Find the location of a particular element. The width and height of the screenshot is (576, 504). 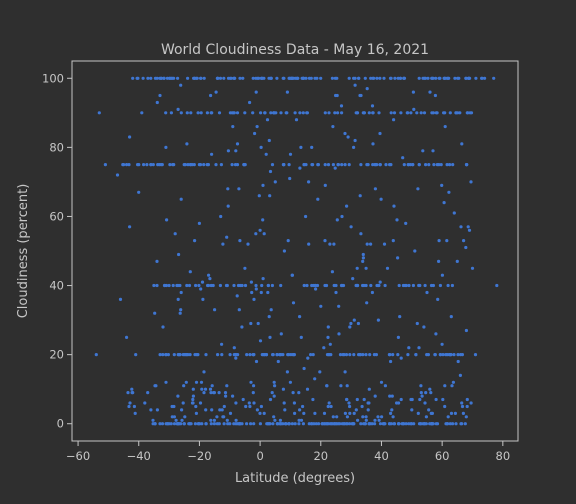

x-tick-label: 80 is located at coordinates (503, 456).